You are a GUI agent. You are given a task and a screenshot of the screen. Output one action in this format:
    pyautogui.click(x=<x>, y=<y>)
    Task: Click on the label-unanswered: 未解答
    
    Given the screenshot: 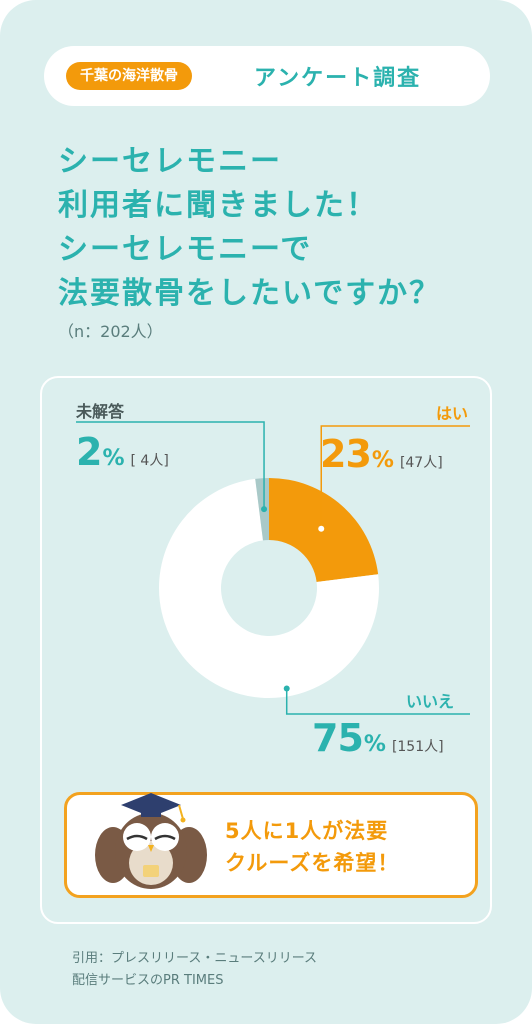 What is the action you would take?
    pyautogui.click(x=100, y=410)
    